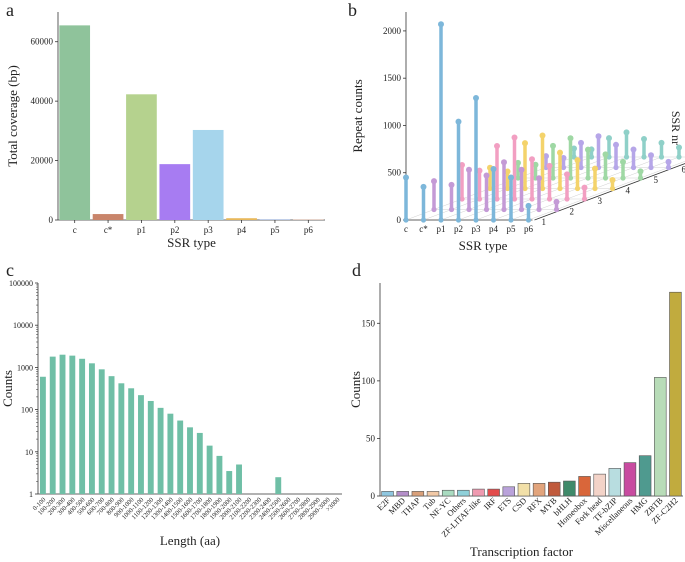 This screenshot has height=562, width=685. I want to click on bar-d-Homeobox, so click(584, 486).